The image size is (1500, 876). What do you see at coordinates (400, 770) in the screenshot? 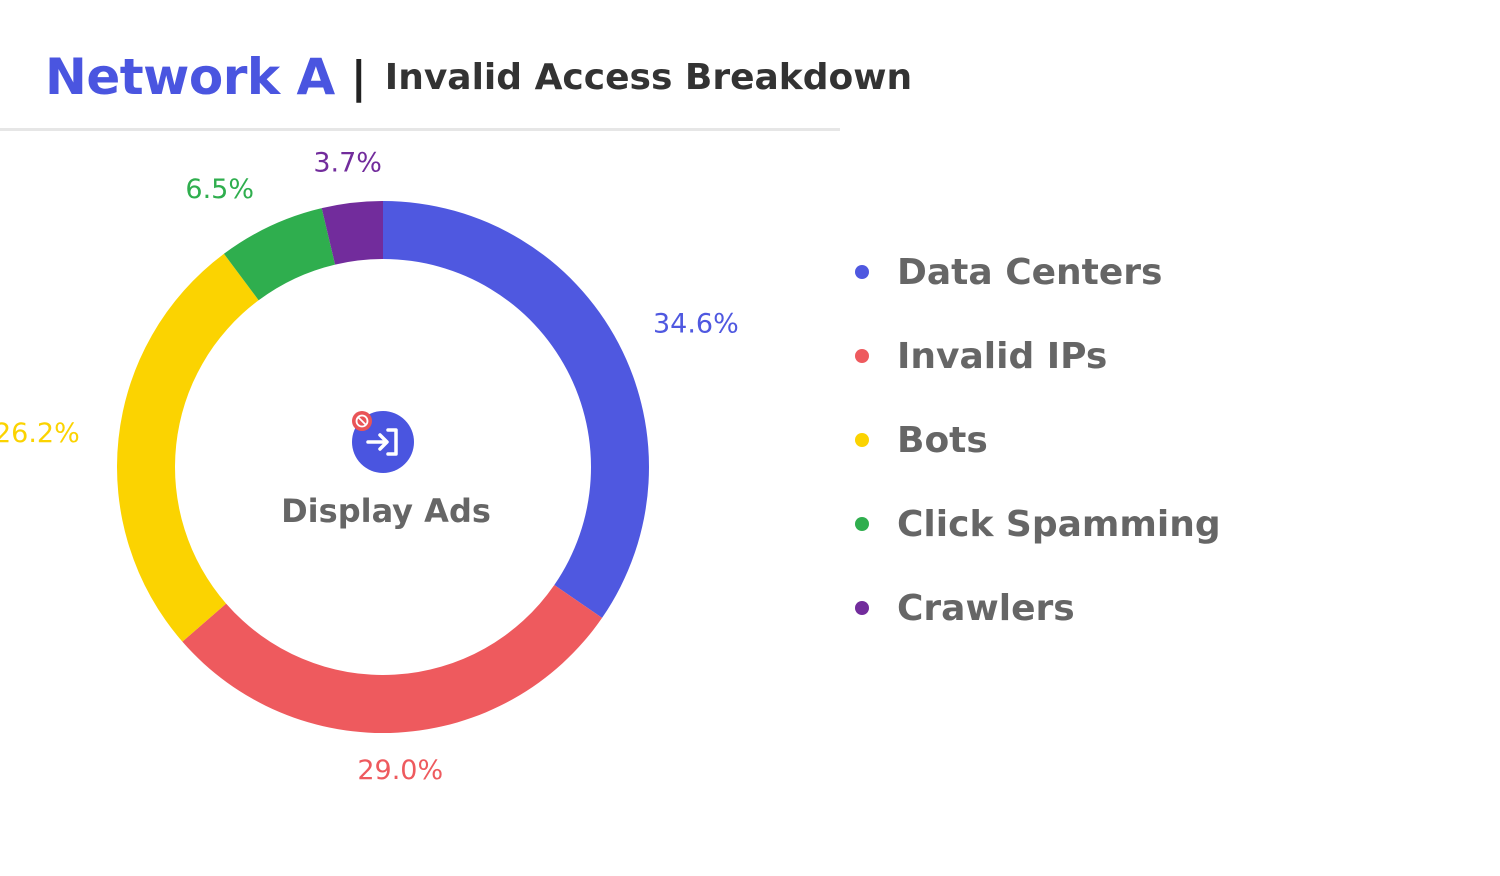
I see `percent-label-invalid-ips: 29.0%` at bounding box center [400, 770].